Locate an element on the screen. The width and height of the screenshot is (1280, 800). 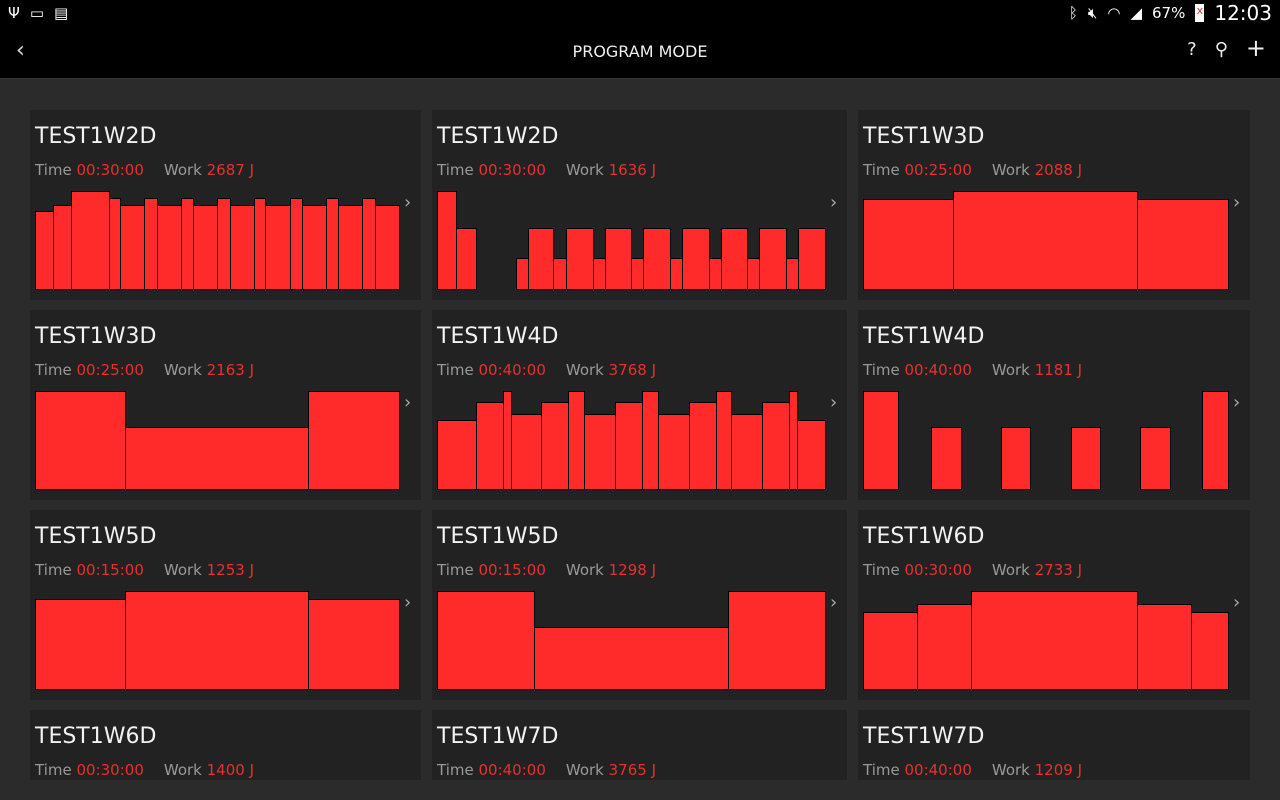
work-value: 3768 J is located at coordinates (632, 370).